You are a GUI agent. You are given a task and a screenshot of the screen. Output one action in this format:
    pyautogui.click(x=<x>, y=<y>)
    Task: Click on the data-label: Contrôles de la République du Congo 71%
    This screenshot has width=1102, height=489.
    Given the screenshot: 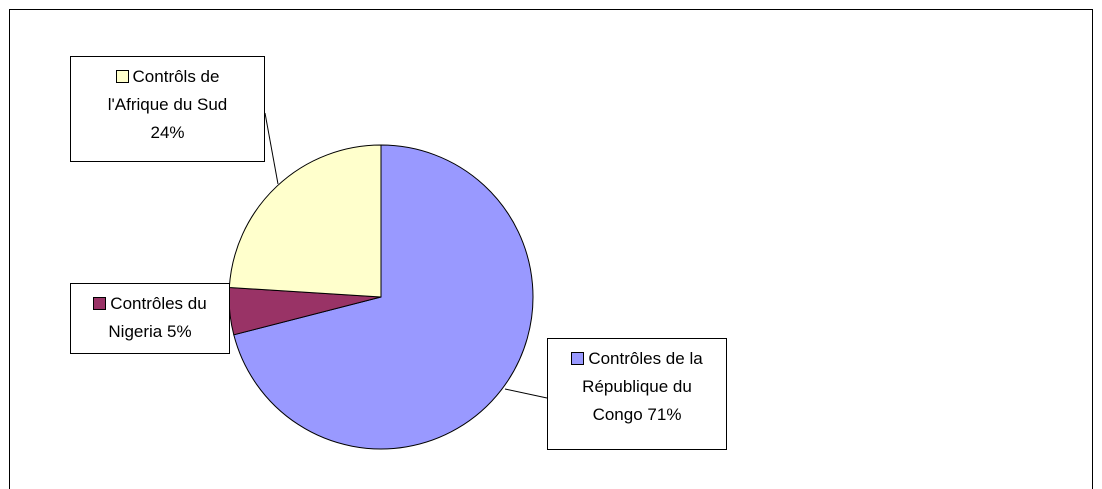 What is the action you would take?
    pyautogui.click(x=637, y=394)
    